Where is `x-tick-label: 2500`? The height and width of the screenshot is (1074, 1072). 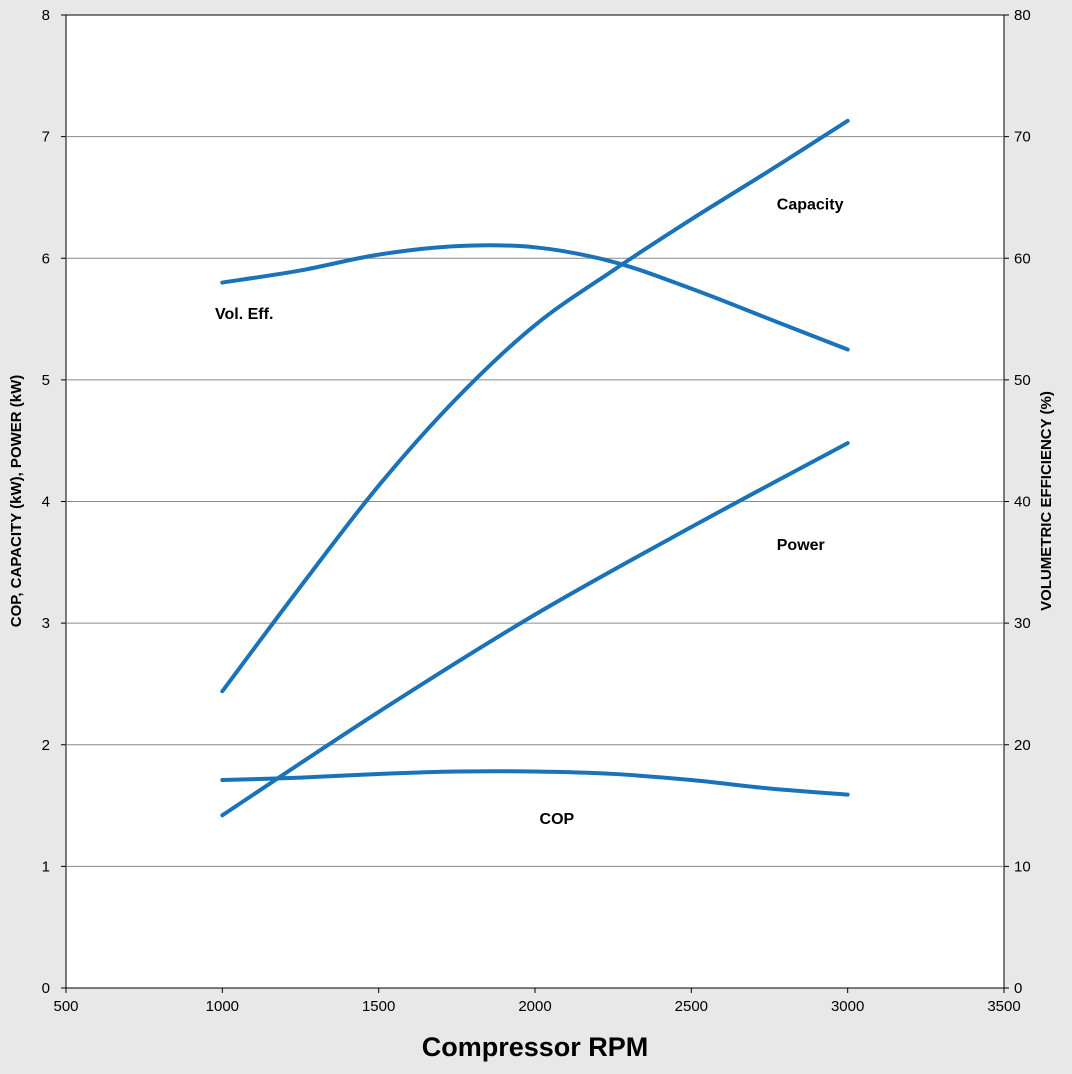
x-tick-label: 2500 is located at coordinates (691, 1006).